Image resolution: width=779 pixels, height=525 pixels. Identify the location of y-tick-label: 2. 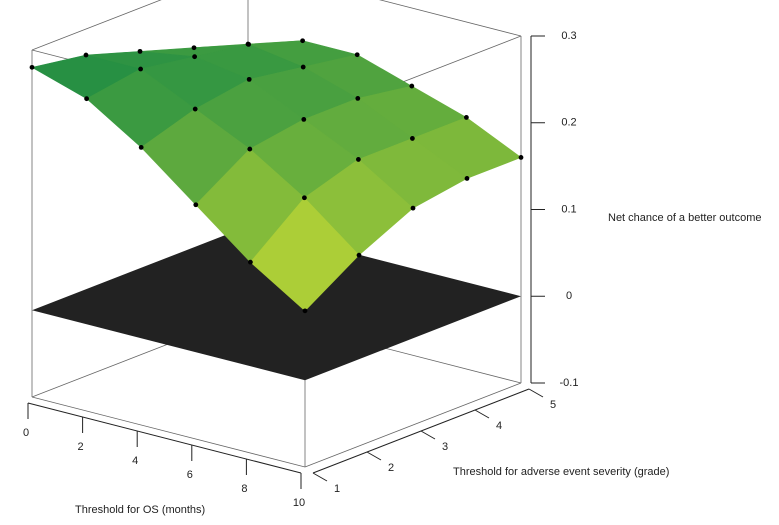
(391, 468).